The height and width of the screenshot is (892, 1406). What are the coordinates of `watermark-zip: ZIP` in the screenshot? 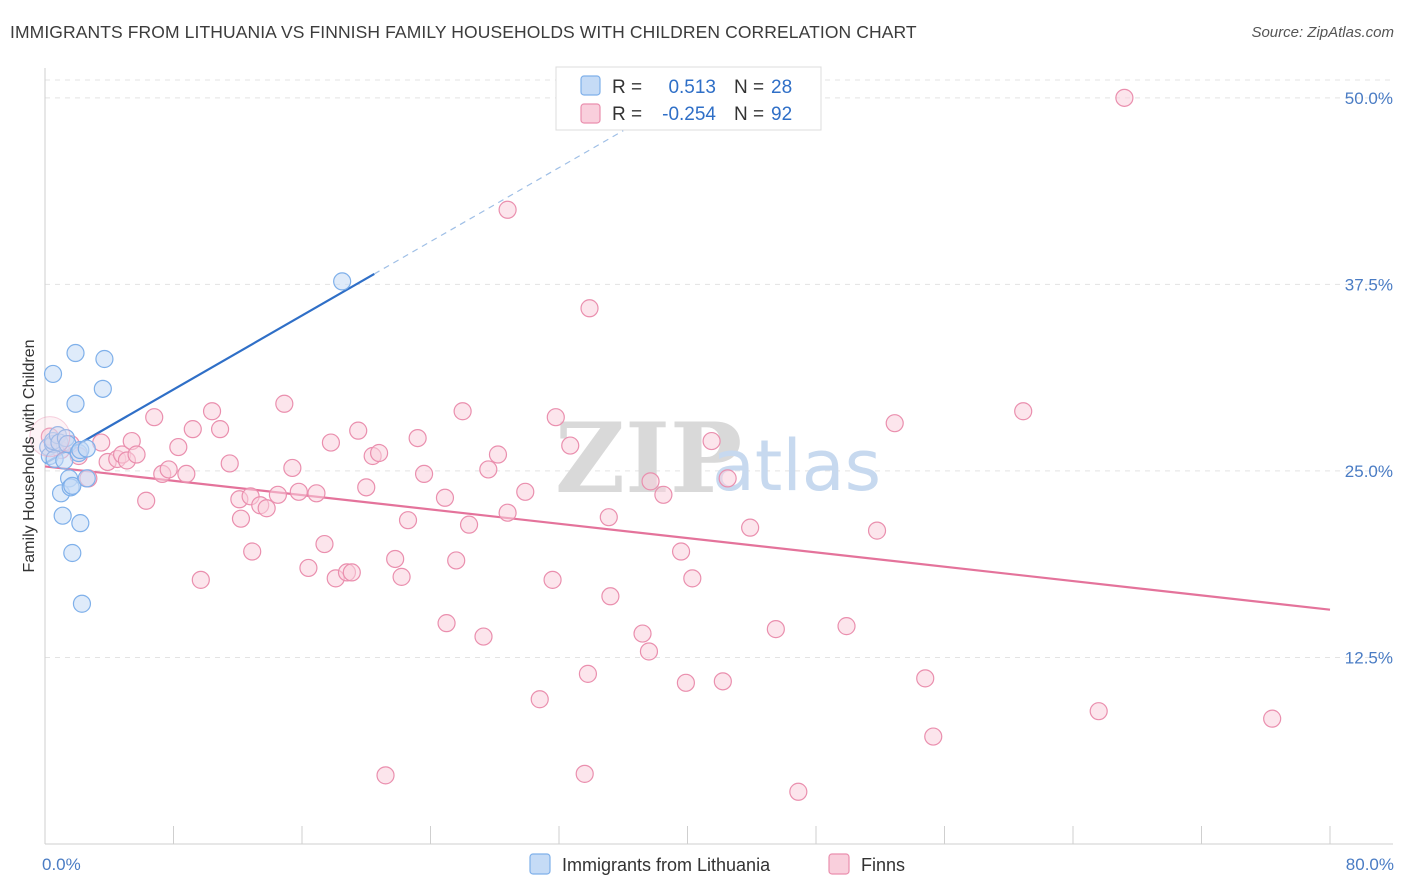 It's located at (648, 458).